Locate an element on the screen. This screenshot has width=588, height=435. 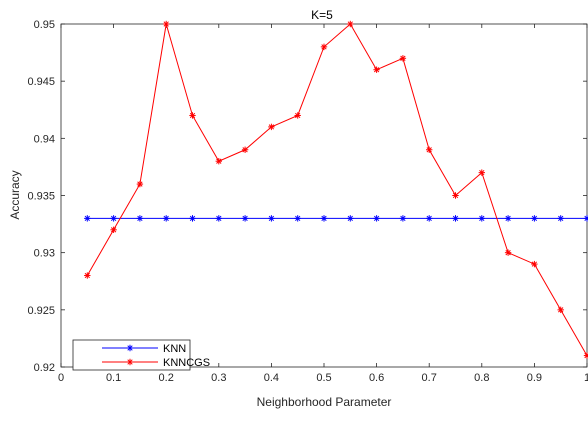
y-tick-label: 0.925 is located at coordinates (41, 311).